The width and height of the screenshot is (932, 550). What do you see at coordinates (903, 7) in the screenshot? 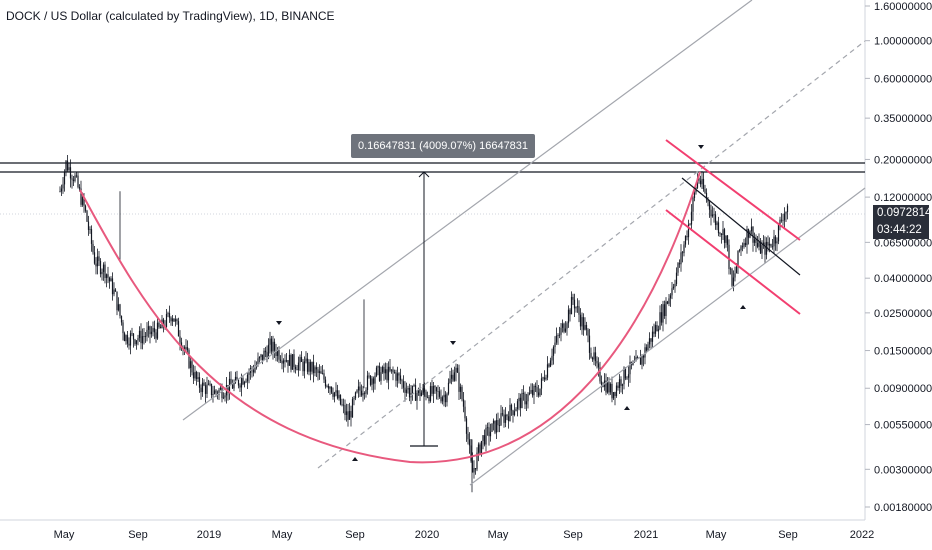
I see `price-tick-label: 1.60000000` at bounding box center [903, 7].